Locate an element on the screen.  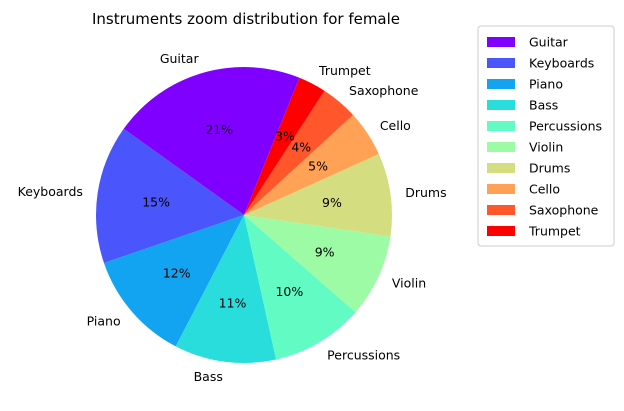
pie-slice-piano is located at coordinates (174, 281).